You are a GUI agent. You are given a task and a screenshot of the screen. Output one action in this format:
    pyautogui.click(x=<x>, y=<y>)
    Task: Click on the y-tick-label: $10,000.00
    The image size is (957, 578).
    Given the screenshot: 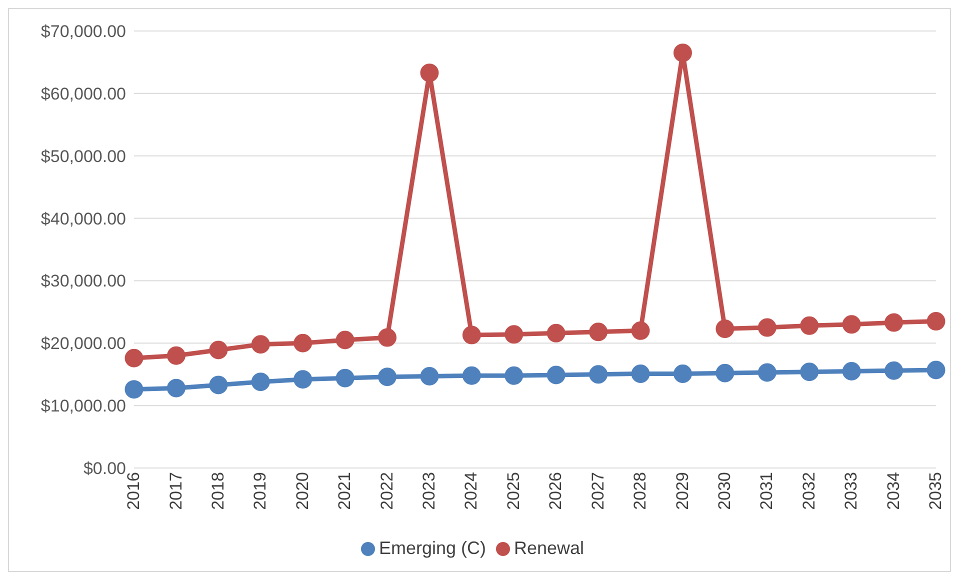 What is the action you would take?
    pyautogui.click(x=83, y=406)
    